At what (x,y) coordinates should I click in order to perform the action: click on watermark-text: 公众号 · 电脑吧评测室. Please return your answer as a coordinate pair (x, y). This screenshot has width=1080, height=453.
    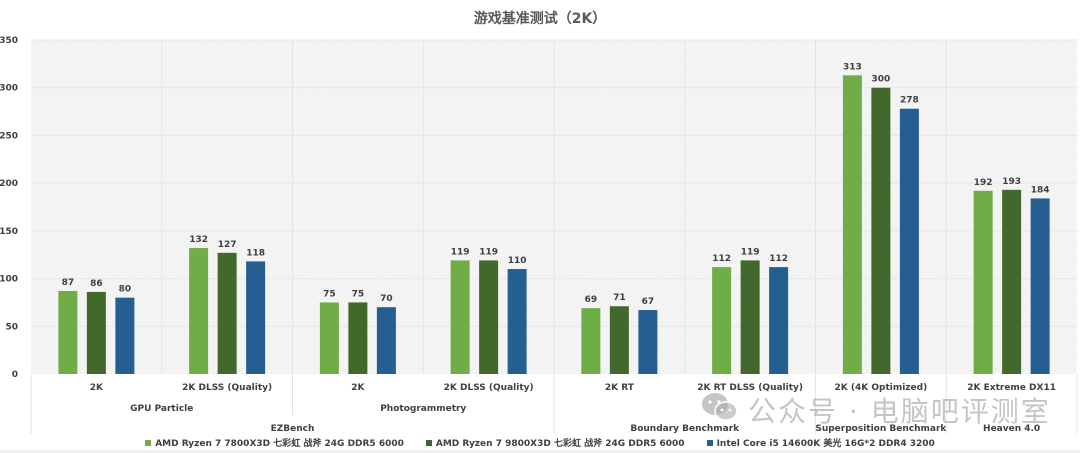
    Looking at the image, I should click on (899, 411).